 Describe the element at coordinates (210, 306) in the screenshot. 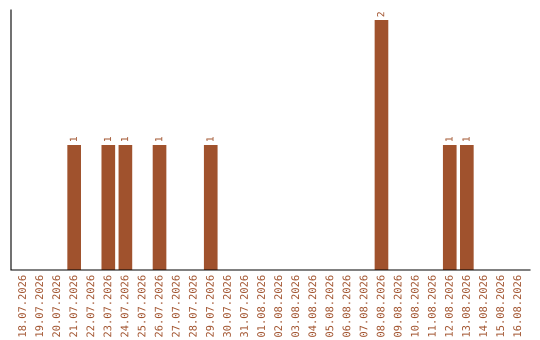

I see `x-tick-label: 29.07.2026` at that location.